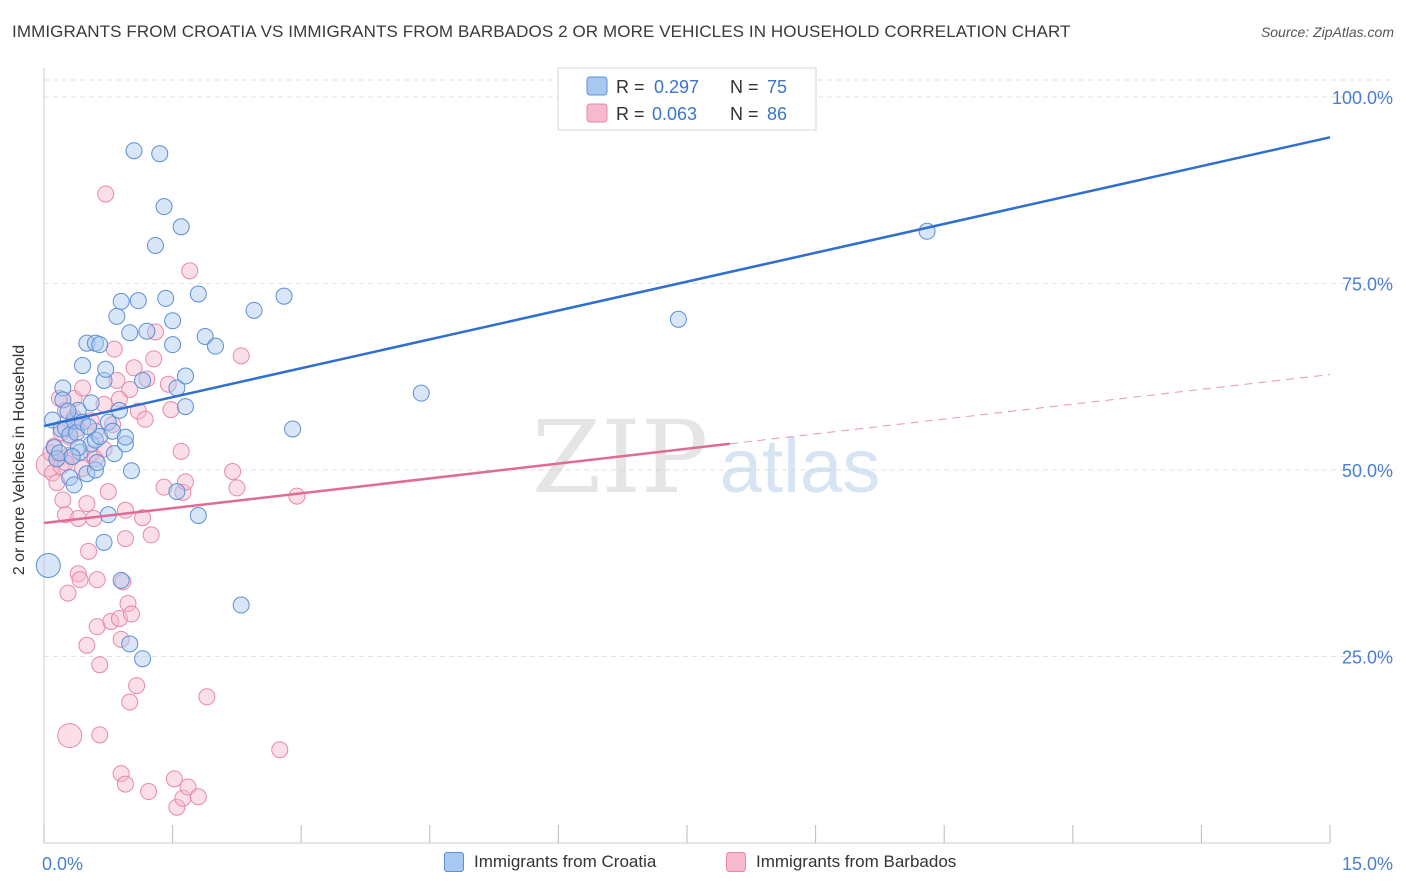 The width and height of the screenshot is (1406, 892). I want to click on legend-item-croatia: Immigrants from Croatia, so click(550, 862).